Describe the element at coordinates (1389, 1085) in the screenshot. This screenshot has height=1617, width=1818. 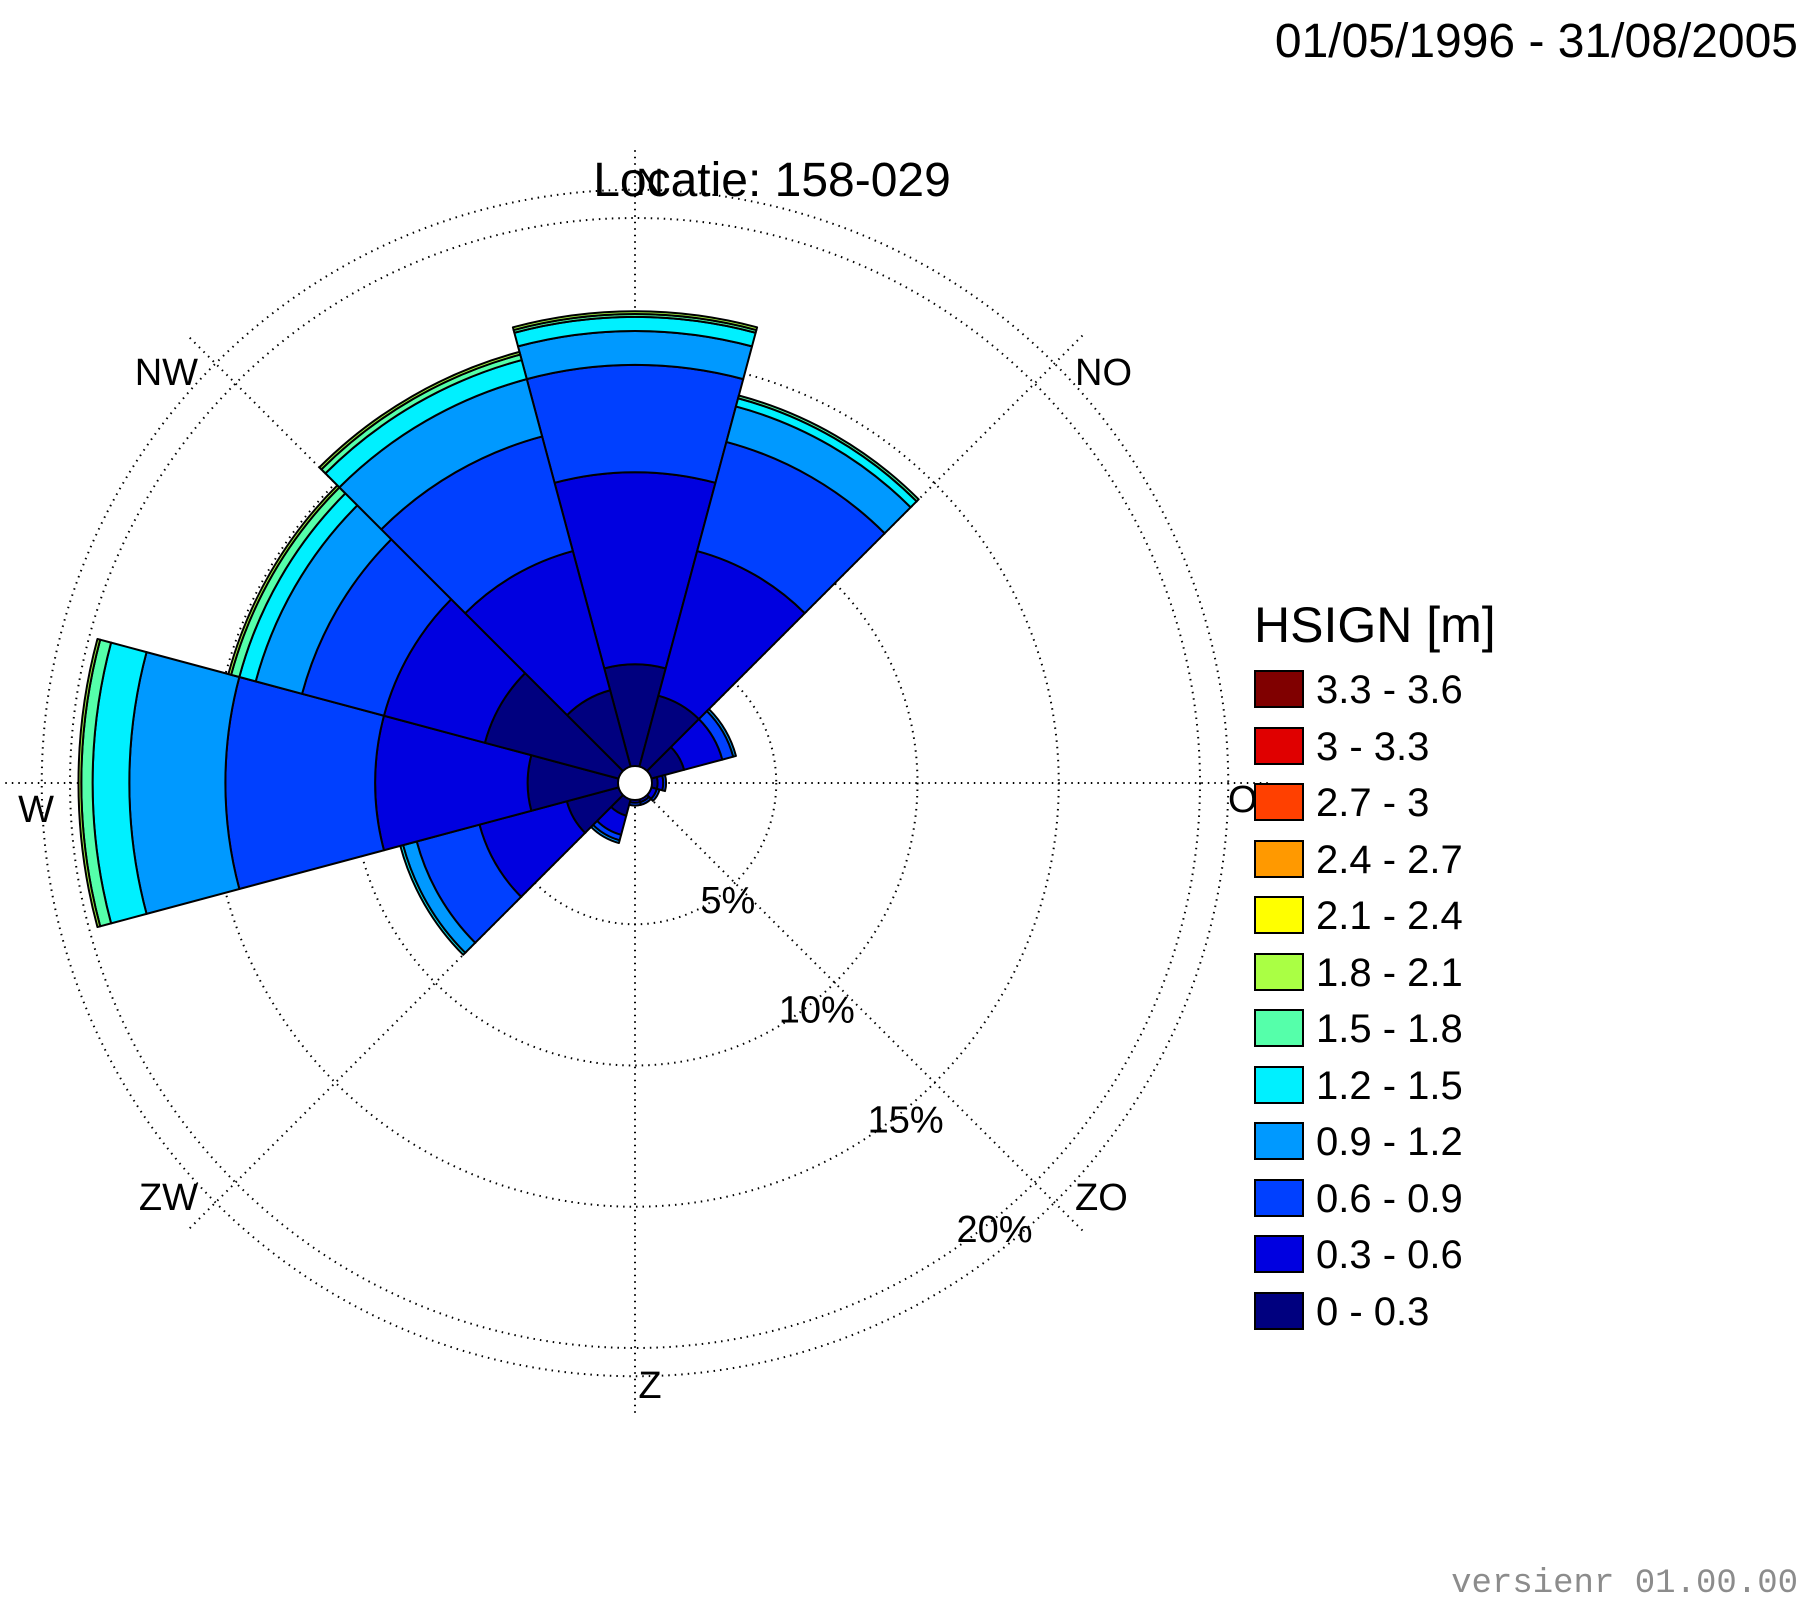
I see `legend-label: 1.2 - 1.5` at that location.